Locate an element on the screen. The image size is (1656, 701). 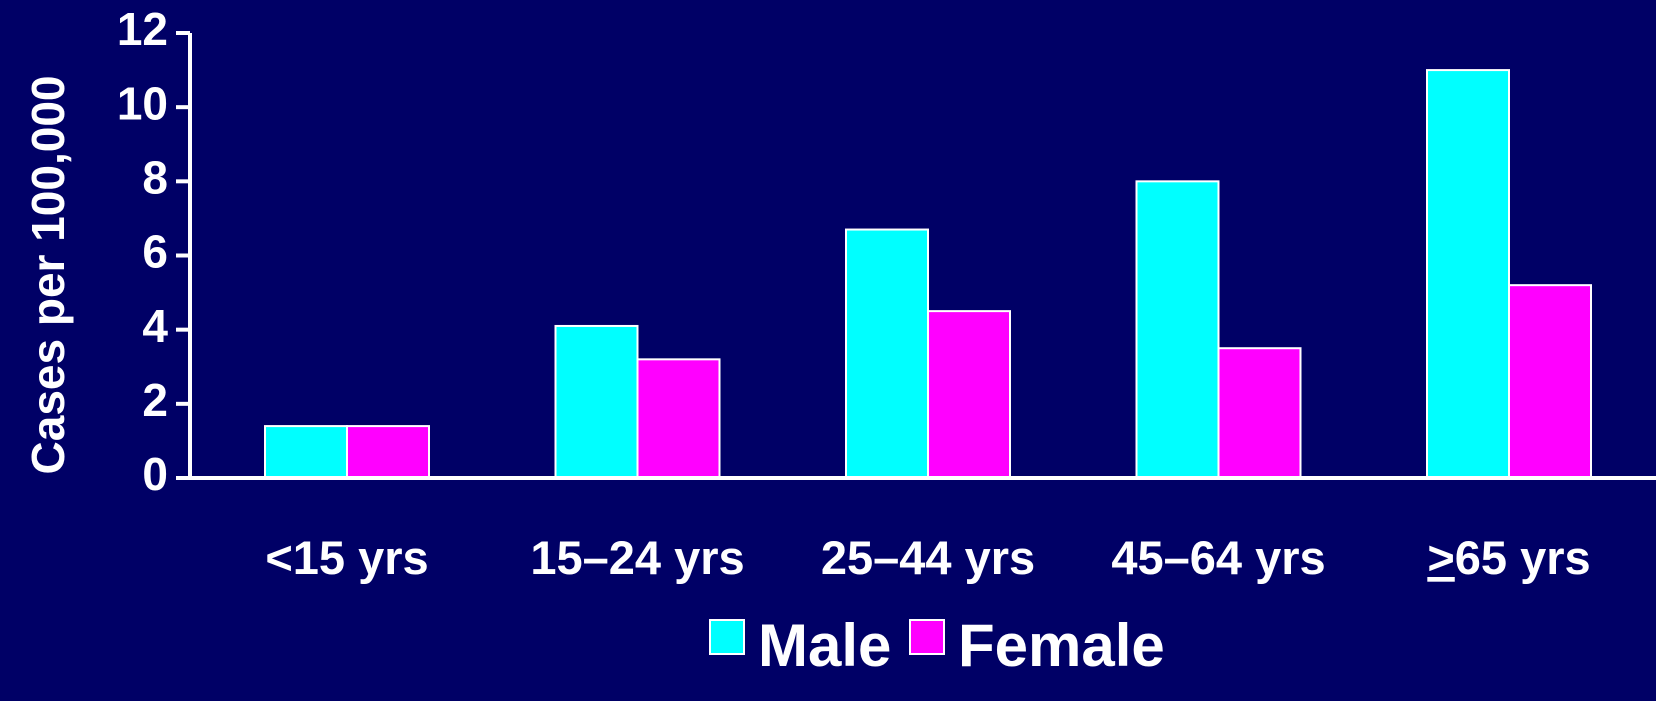
legend-swatch-female is located at coordinates (927, 637).